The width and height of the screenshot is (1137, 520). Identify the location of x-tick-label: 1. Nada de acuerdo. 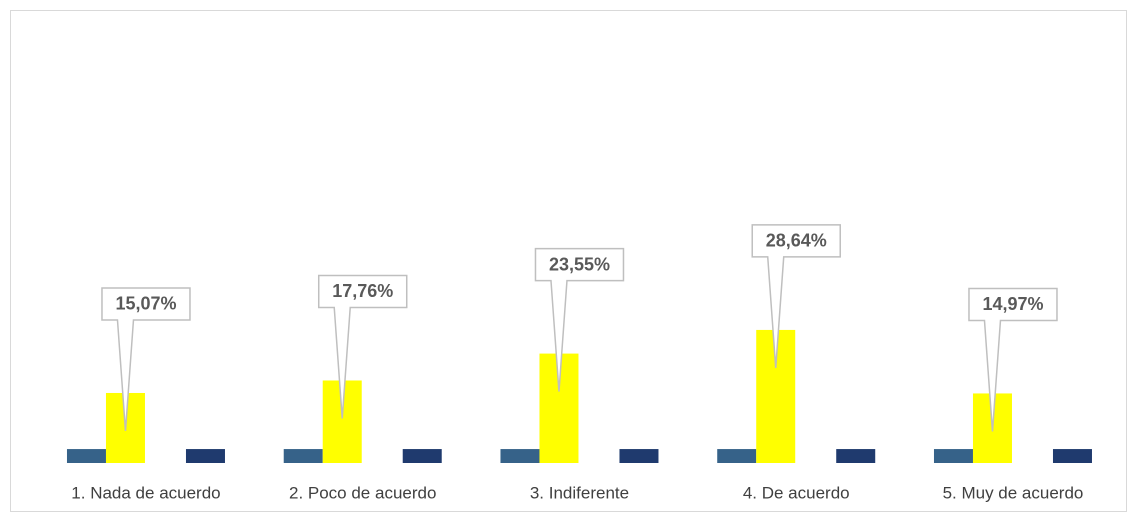
(145, 492).